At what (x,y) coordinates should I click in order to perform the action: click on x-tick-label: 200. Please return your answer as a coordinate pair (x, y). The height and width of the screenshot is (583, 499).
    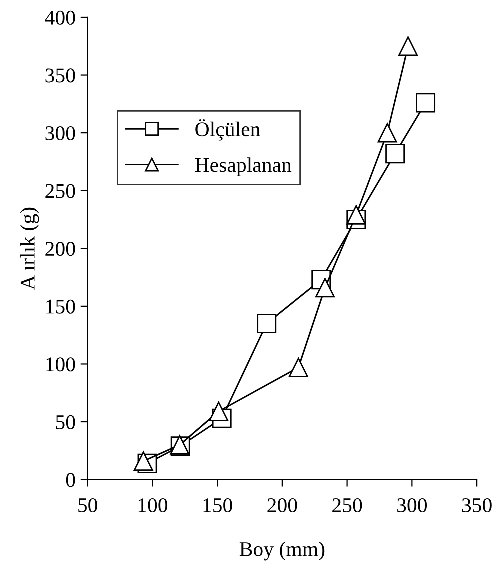
    Looking at the image, I should click on (283, 505).